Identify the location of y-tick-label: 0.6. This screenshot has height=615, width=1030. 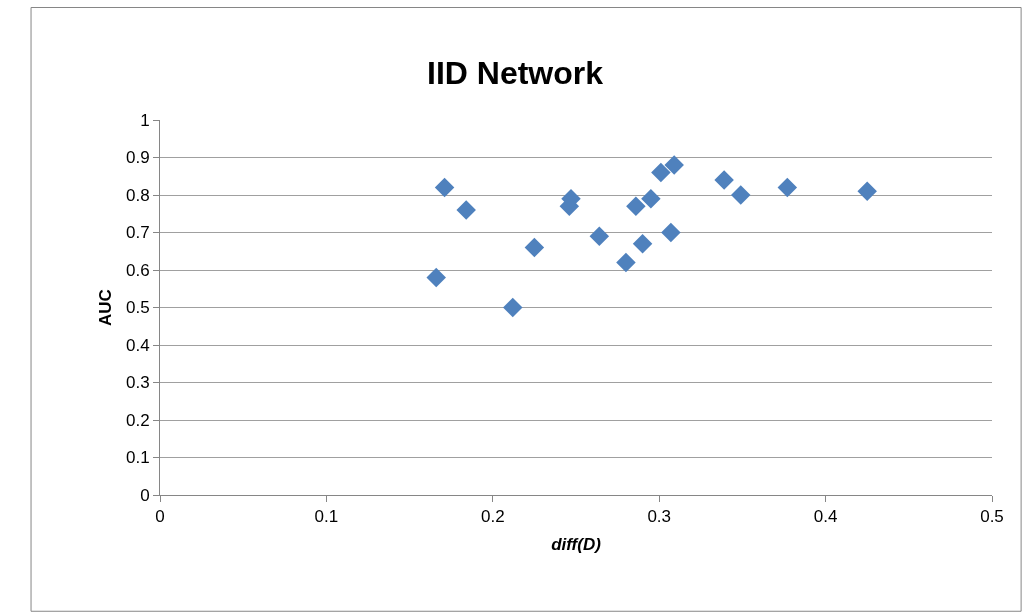
(137, 270).